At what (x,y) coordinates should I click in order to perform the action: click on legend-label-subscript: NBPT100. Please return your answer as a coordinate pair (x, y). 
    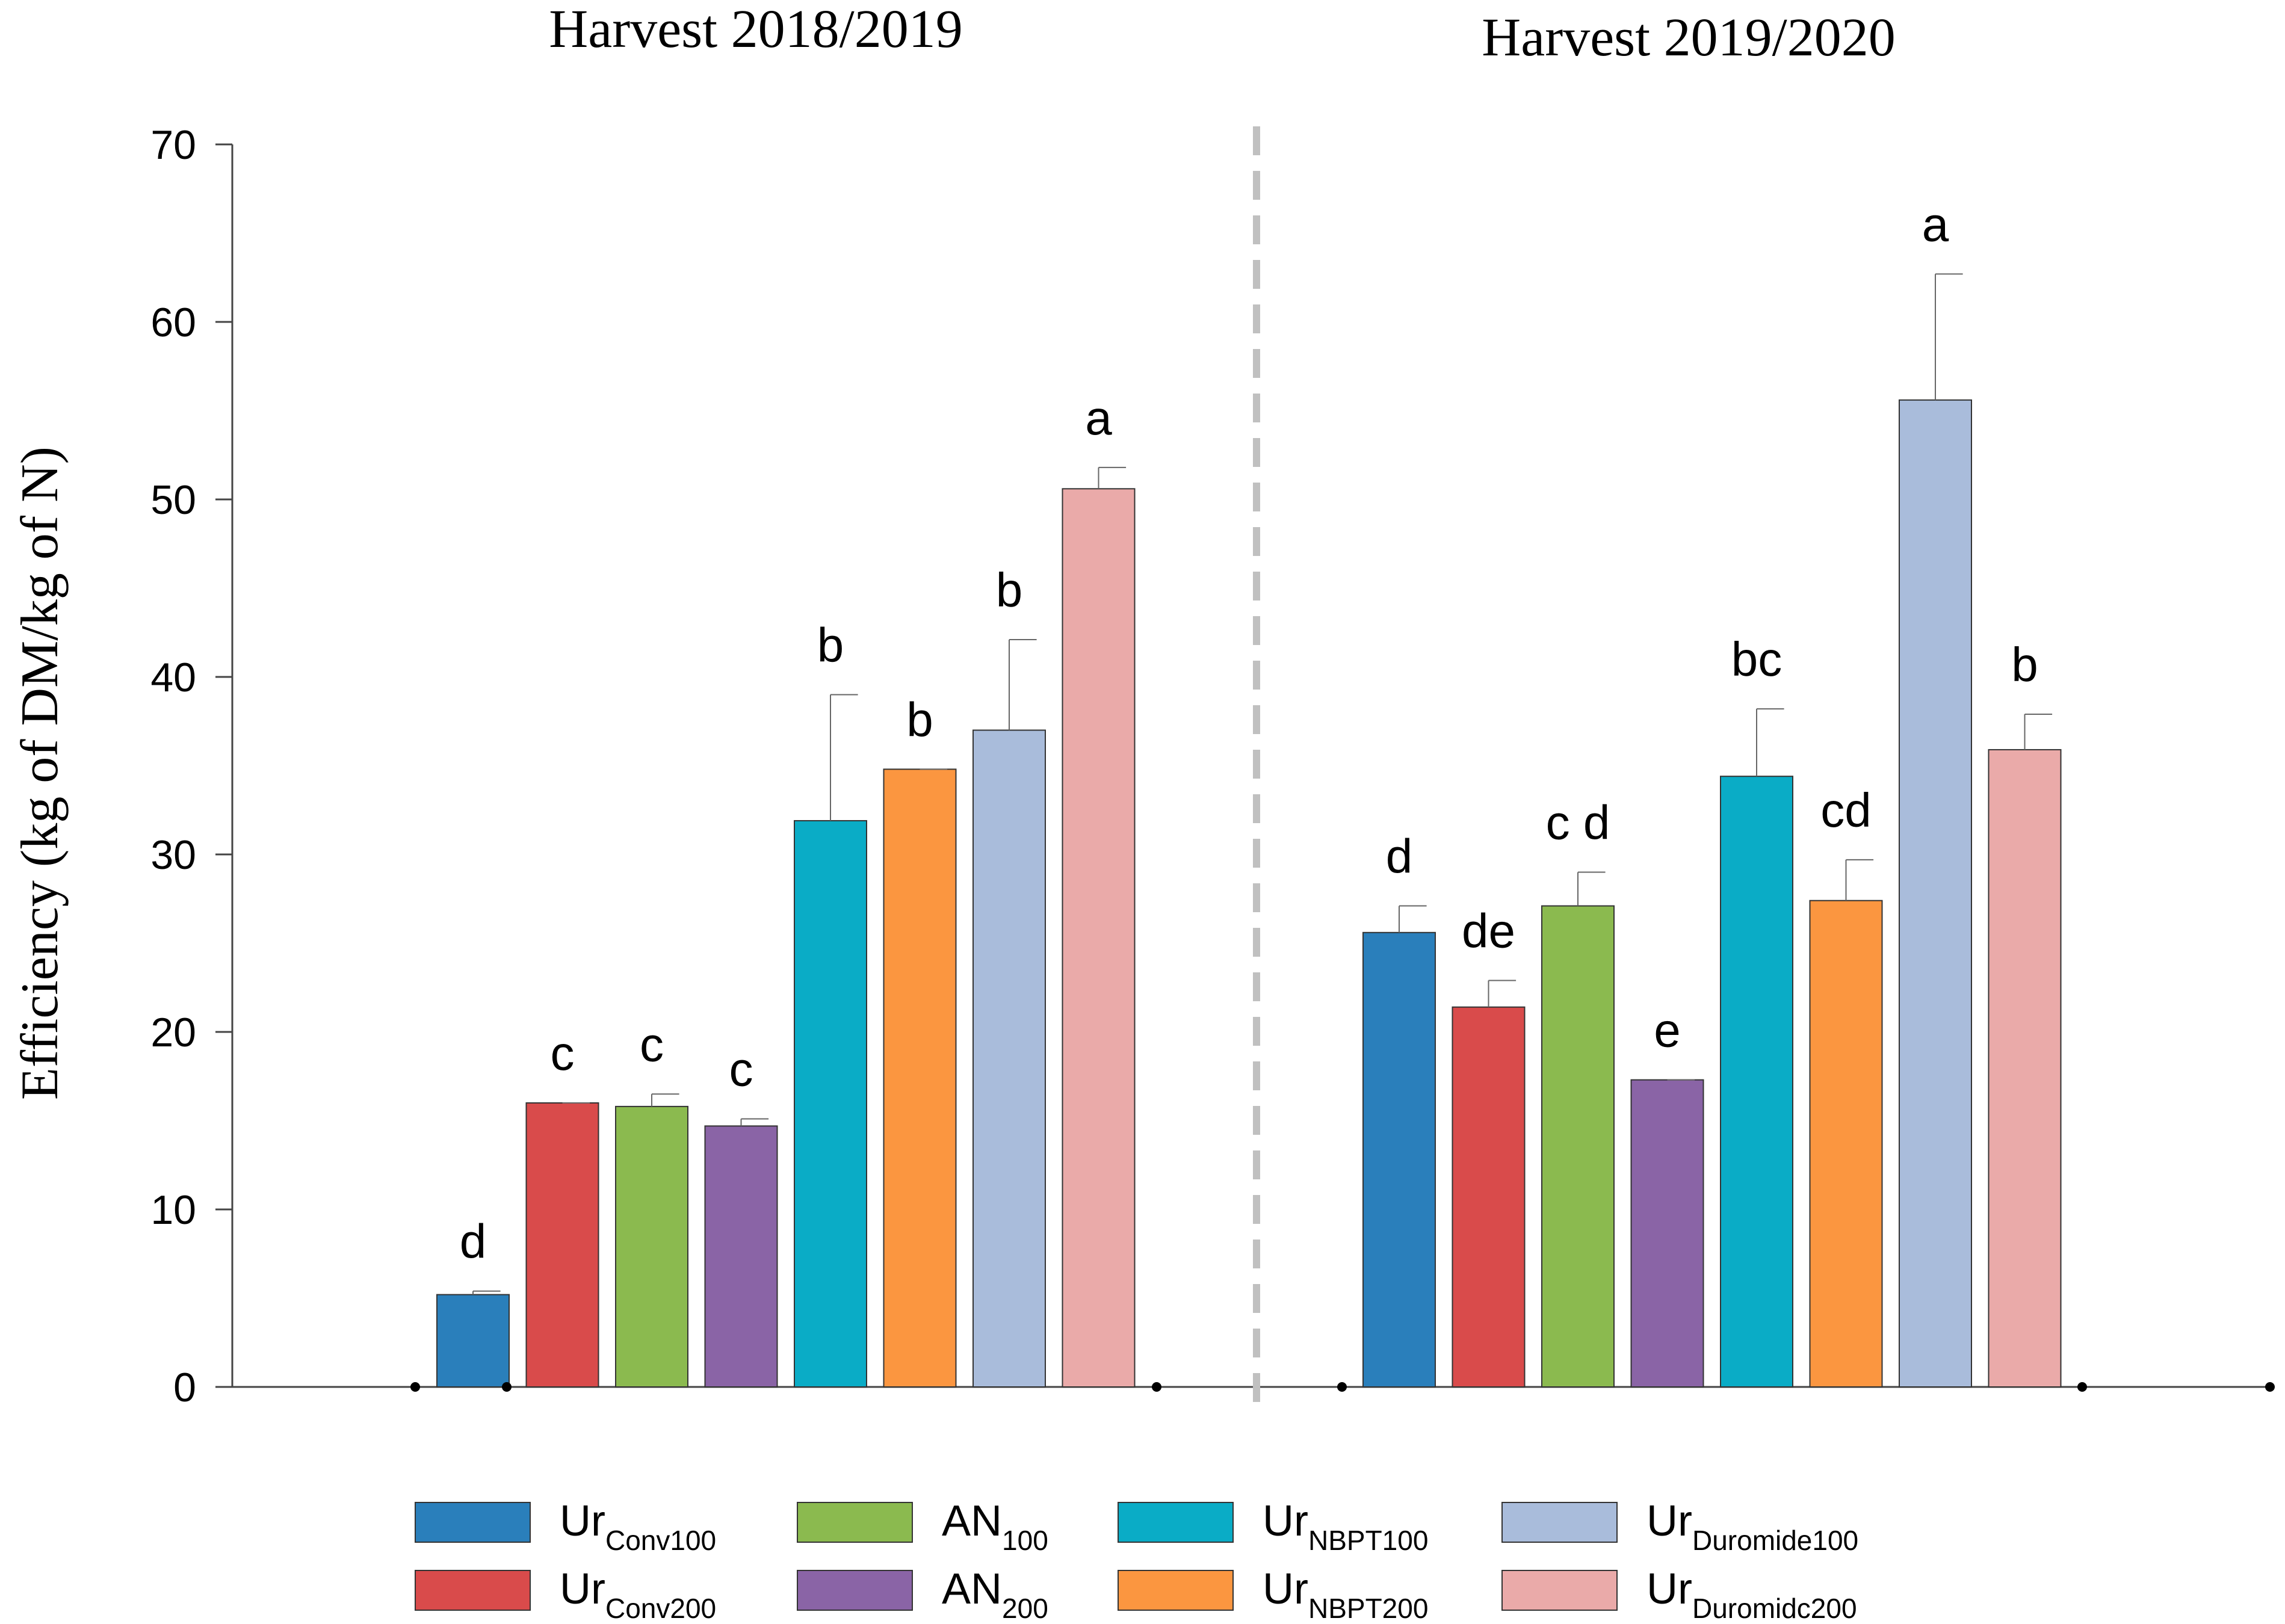
    Looking at the image, I should click on (1368, 1540).